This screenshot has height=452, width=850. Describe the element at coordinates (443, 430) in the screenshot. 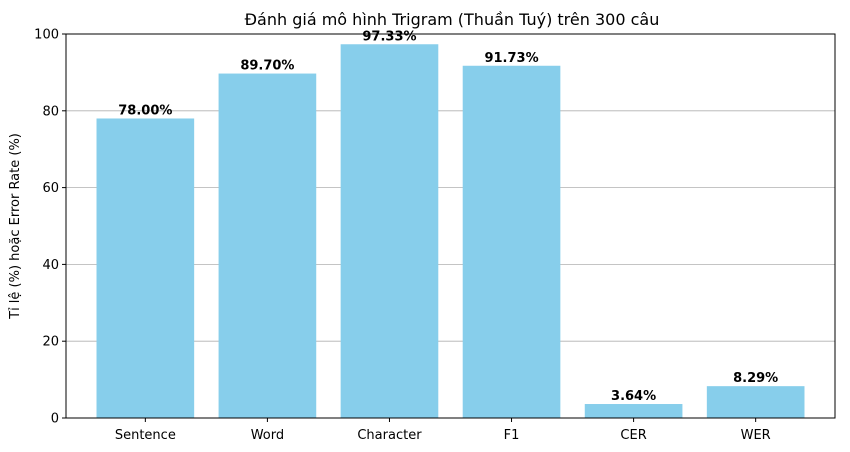

I see `x-axis-ticks: Sentence Word Character F1 CER WER` at that location.